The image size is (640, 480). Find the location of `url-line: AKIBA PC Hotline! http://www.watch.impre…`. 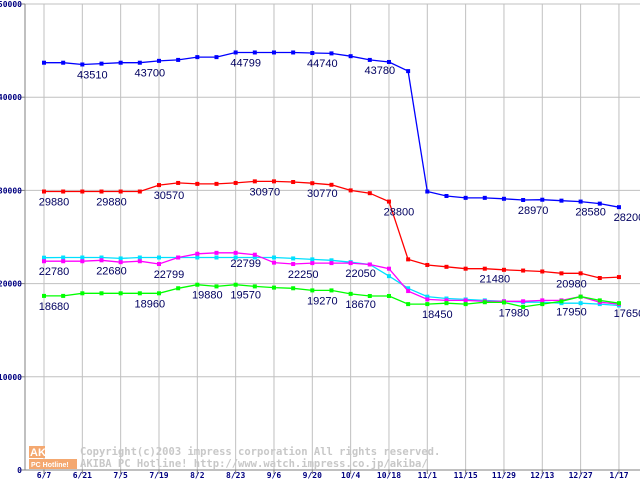

url-line: AKIBA PC Hotline! http://www.watch.impre… is located at coordinates (254, 464).